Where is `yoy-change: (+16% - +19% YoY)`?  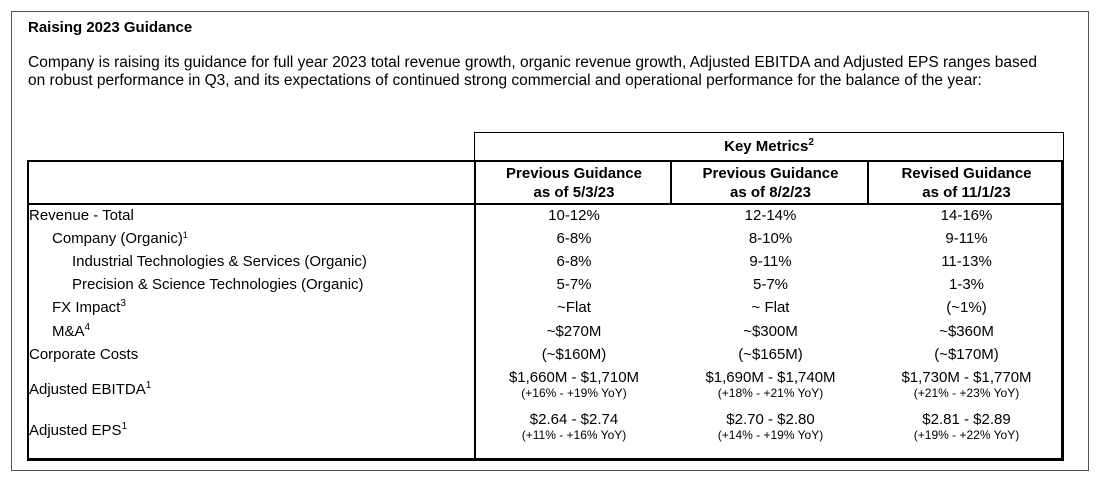
yoy-change: (+16% - +19% YoY) is located at coordinates (574, 393).